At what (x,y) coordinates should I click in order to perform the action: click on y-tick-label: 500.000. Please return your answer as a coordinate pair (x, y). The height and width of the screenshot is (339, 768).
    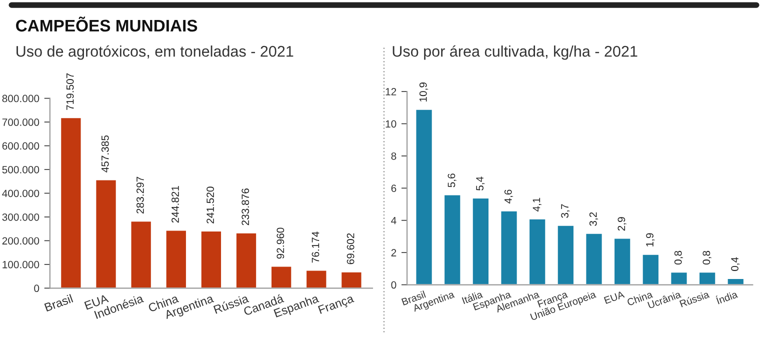
    Looking at the image, I should click on (21, 170).